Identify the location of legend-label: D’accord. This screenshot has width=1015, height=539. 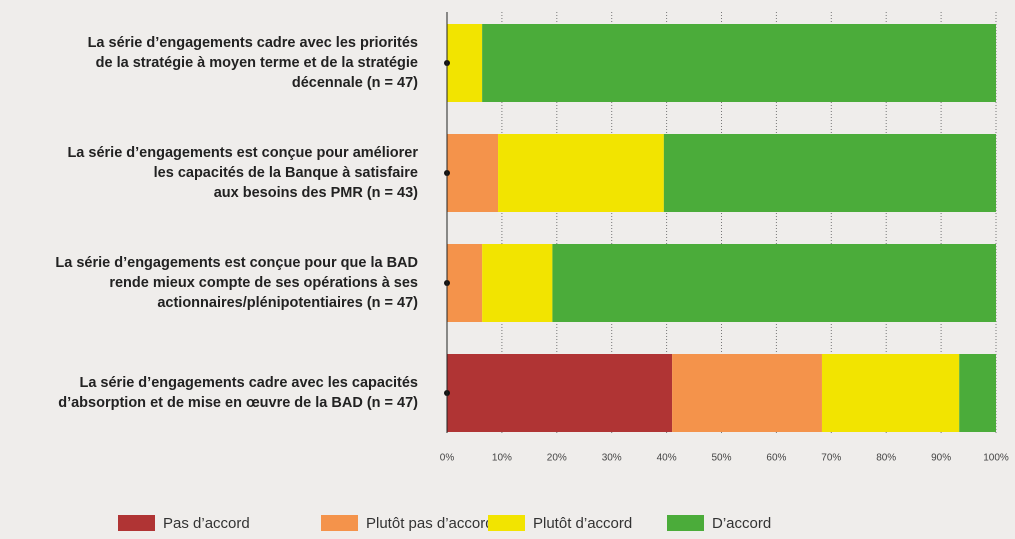
(741, 523).